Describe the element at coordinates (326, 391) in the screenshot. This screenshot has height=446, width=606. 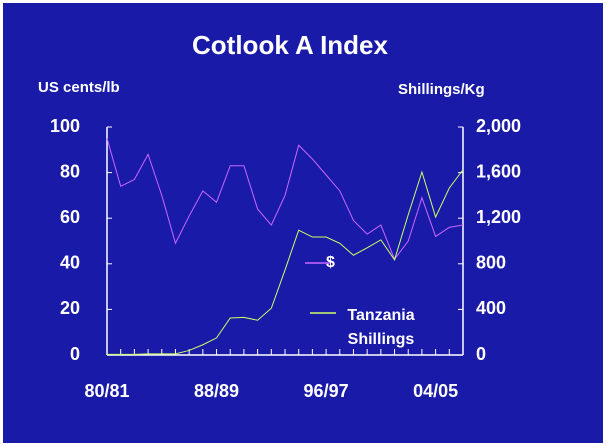
I see `x-tick-label: 96/97` at that location.